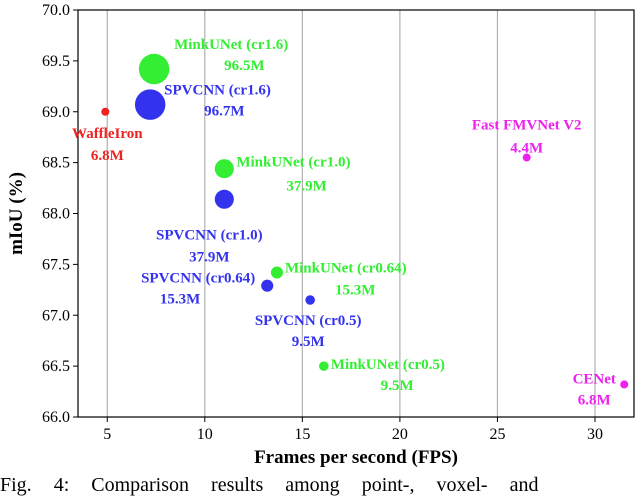  What do you see at coordinates (595, 434) in the screenshot?
I see `x-tick-label: 30` at bounding box center [595, 434].